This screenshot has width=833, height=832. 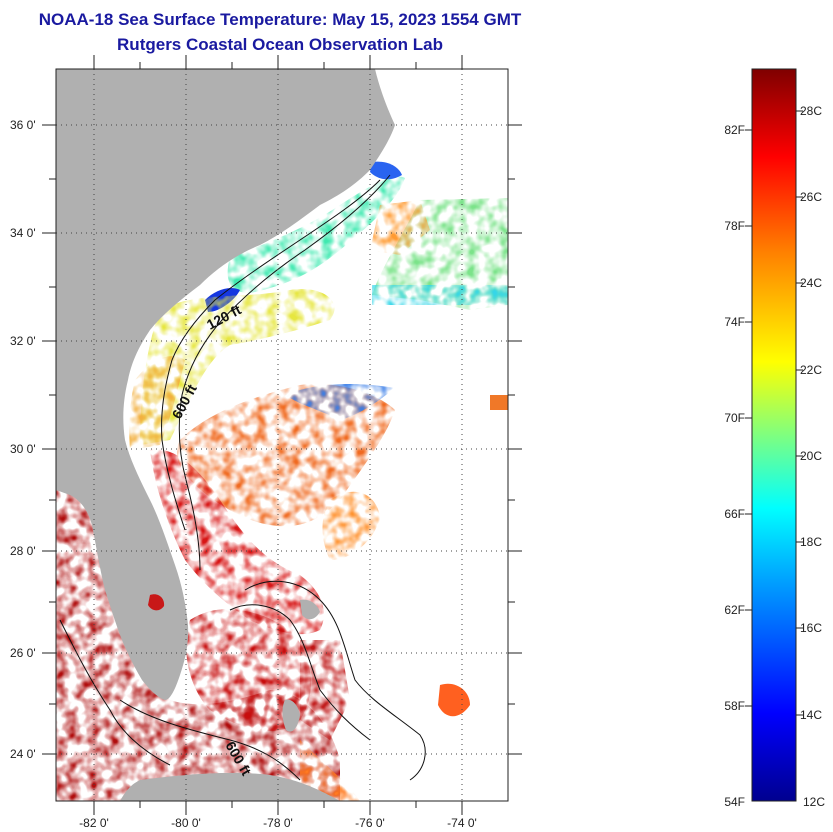 I want to click on colorbar-c-label: 22C, so click(x=811, y=370).